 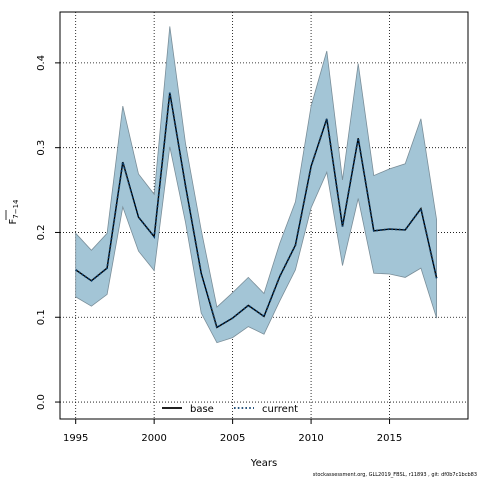 What do you see at coordinates (48, 232) in the screenshot?
I see `y-axis: 0.0 0.1 0.2 0.3 0.4` at bounding box center [48, 232].